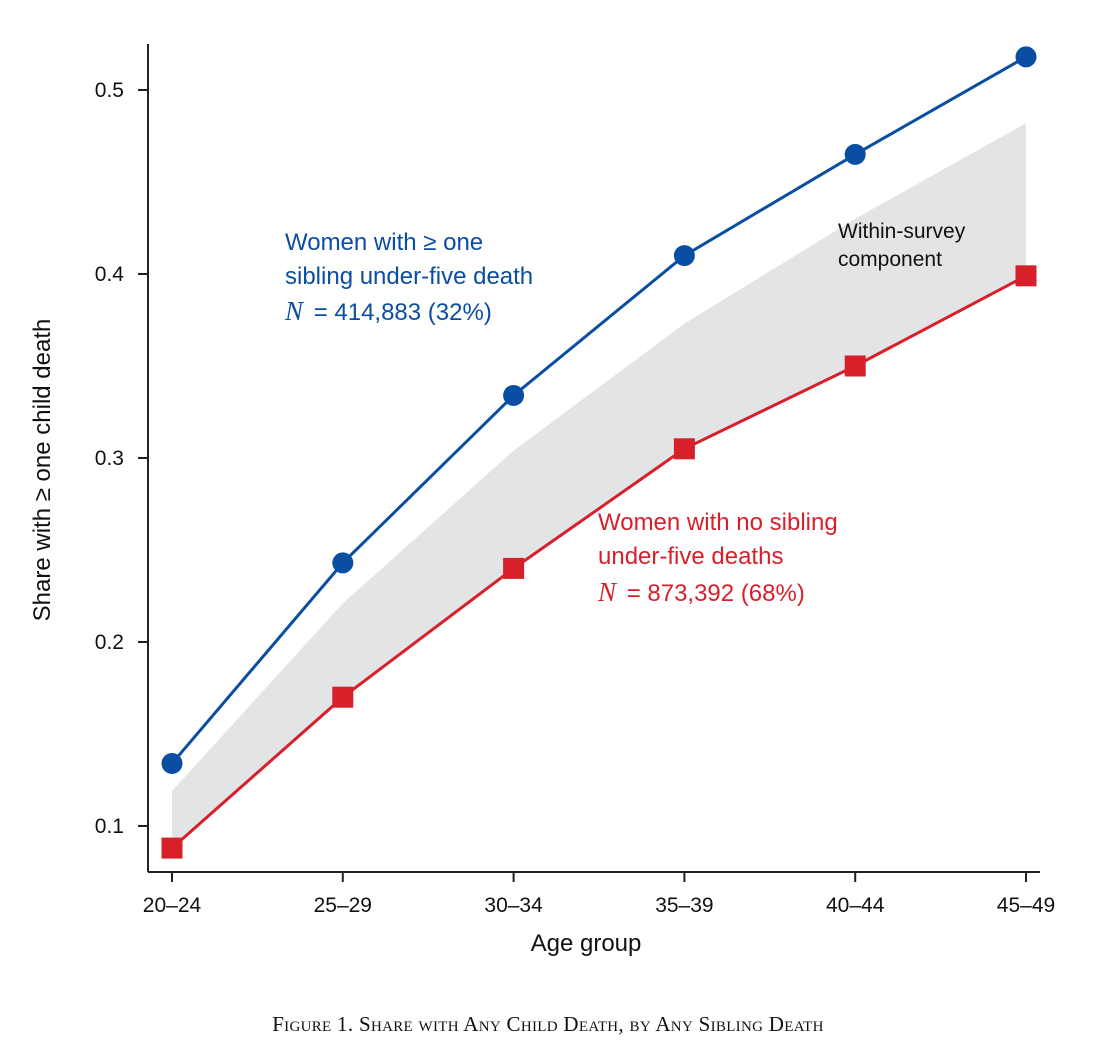 This screenshot has height=1056, width=1096. What do you see at coordinates (890, 259) in the screenshot?
I see `annotation-band-line2: component` at bounding box center [890, 259].